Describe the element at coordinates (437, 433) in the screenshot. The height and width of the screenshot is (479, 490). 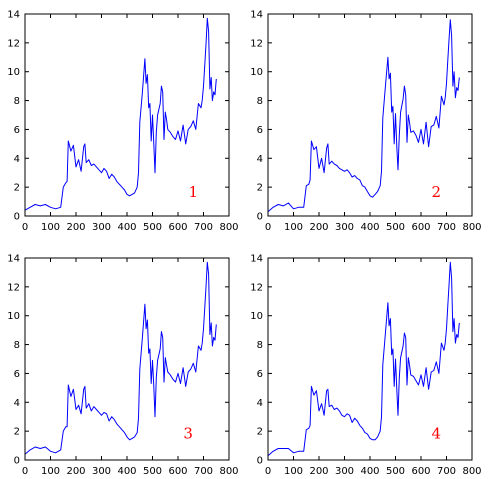
I see `panel-label-4: 4` at that location.